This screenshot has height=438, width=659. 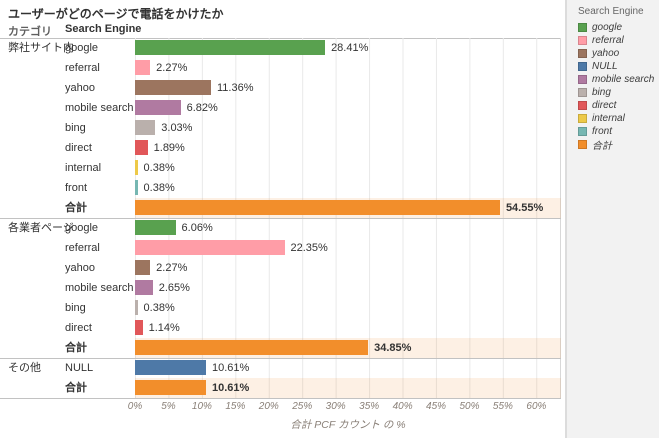 What do you see at coordinates (280, 168) in the screenshot?
I see `table-row: internal 0.38%` at bounding box center [280, 168].